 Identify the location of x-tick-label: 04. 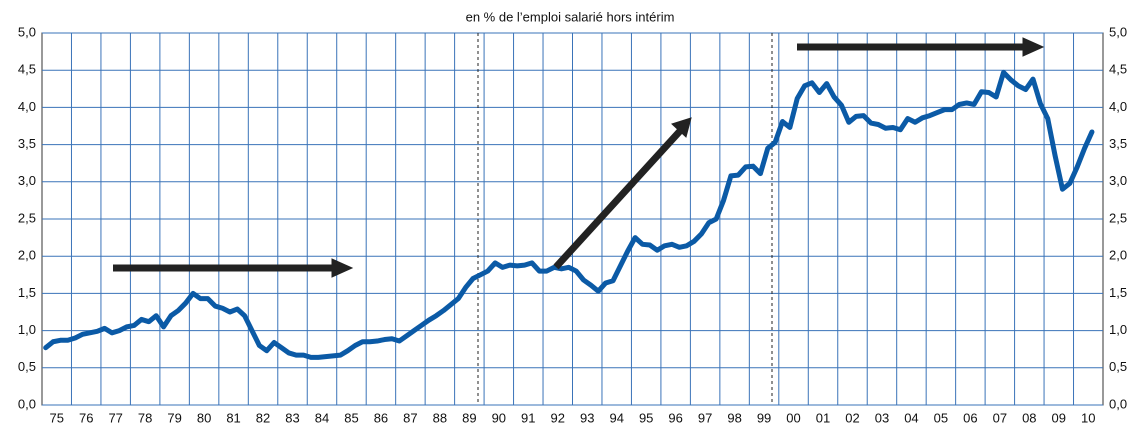
(911, 417).